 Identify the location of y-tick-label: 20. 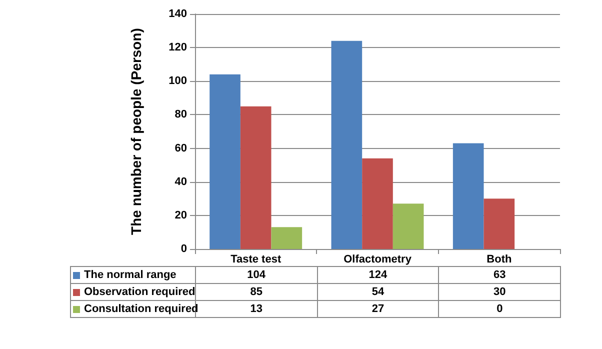
(180, 215).